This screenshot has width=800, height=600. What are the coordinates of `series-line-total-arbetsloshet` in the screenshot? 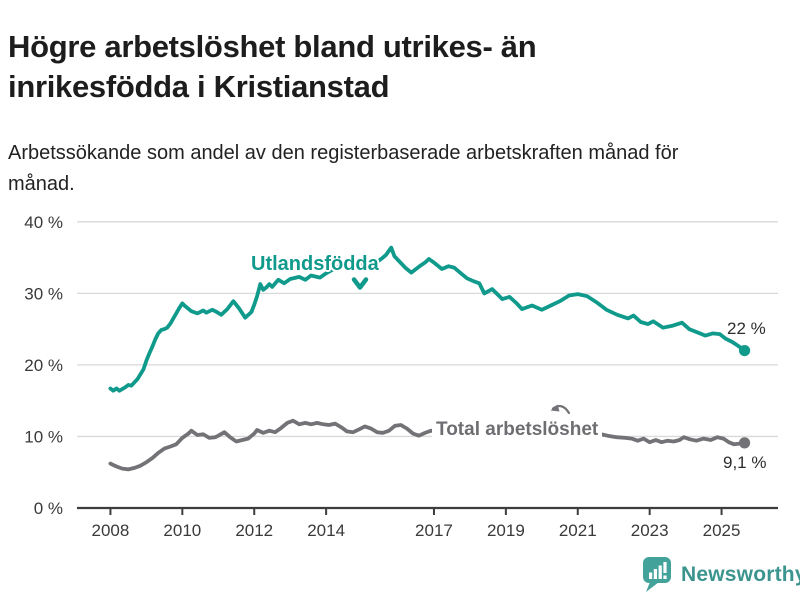 It's located at (427, 445).